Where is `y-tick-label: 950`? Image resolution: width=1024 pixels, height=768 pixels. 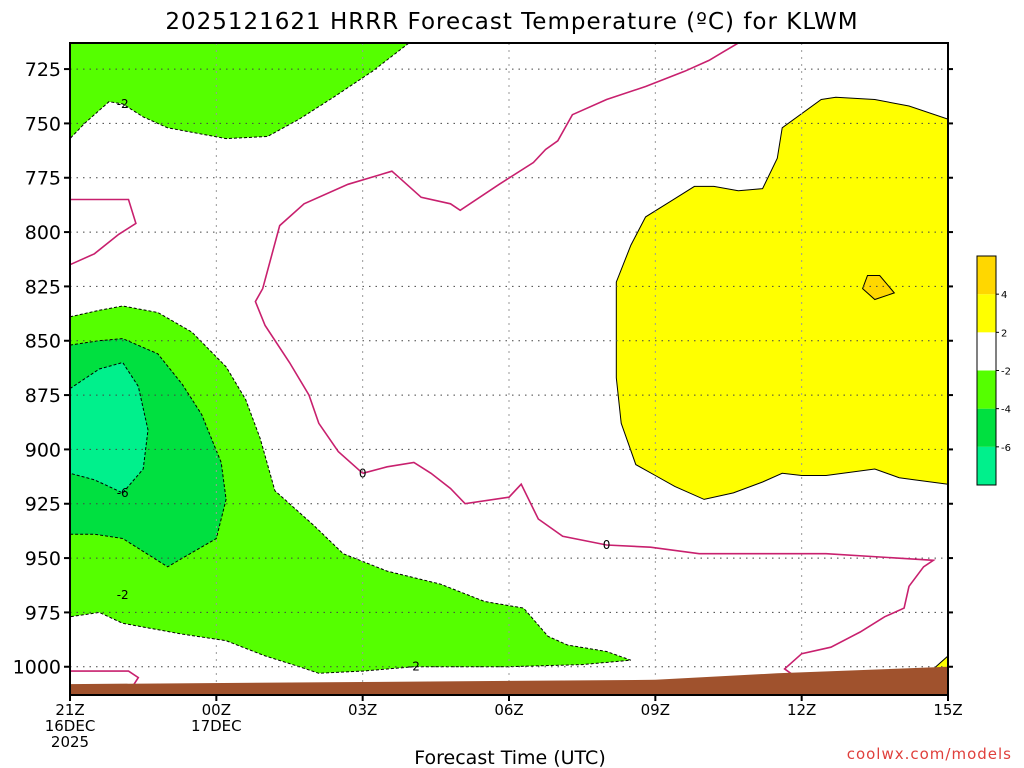
y-tick-label: 950 is located at coordinates (43, 559).